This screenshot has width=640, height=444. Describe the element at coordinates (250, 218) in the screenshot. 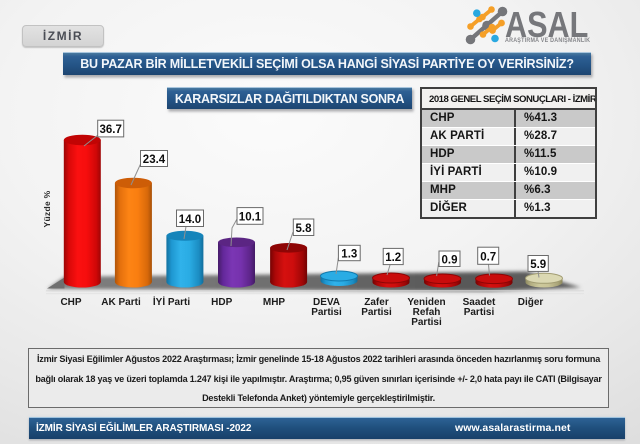

I see `svg-text: 10.1` at that location.